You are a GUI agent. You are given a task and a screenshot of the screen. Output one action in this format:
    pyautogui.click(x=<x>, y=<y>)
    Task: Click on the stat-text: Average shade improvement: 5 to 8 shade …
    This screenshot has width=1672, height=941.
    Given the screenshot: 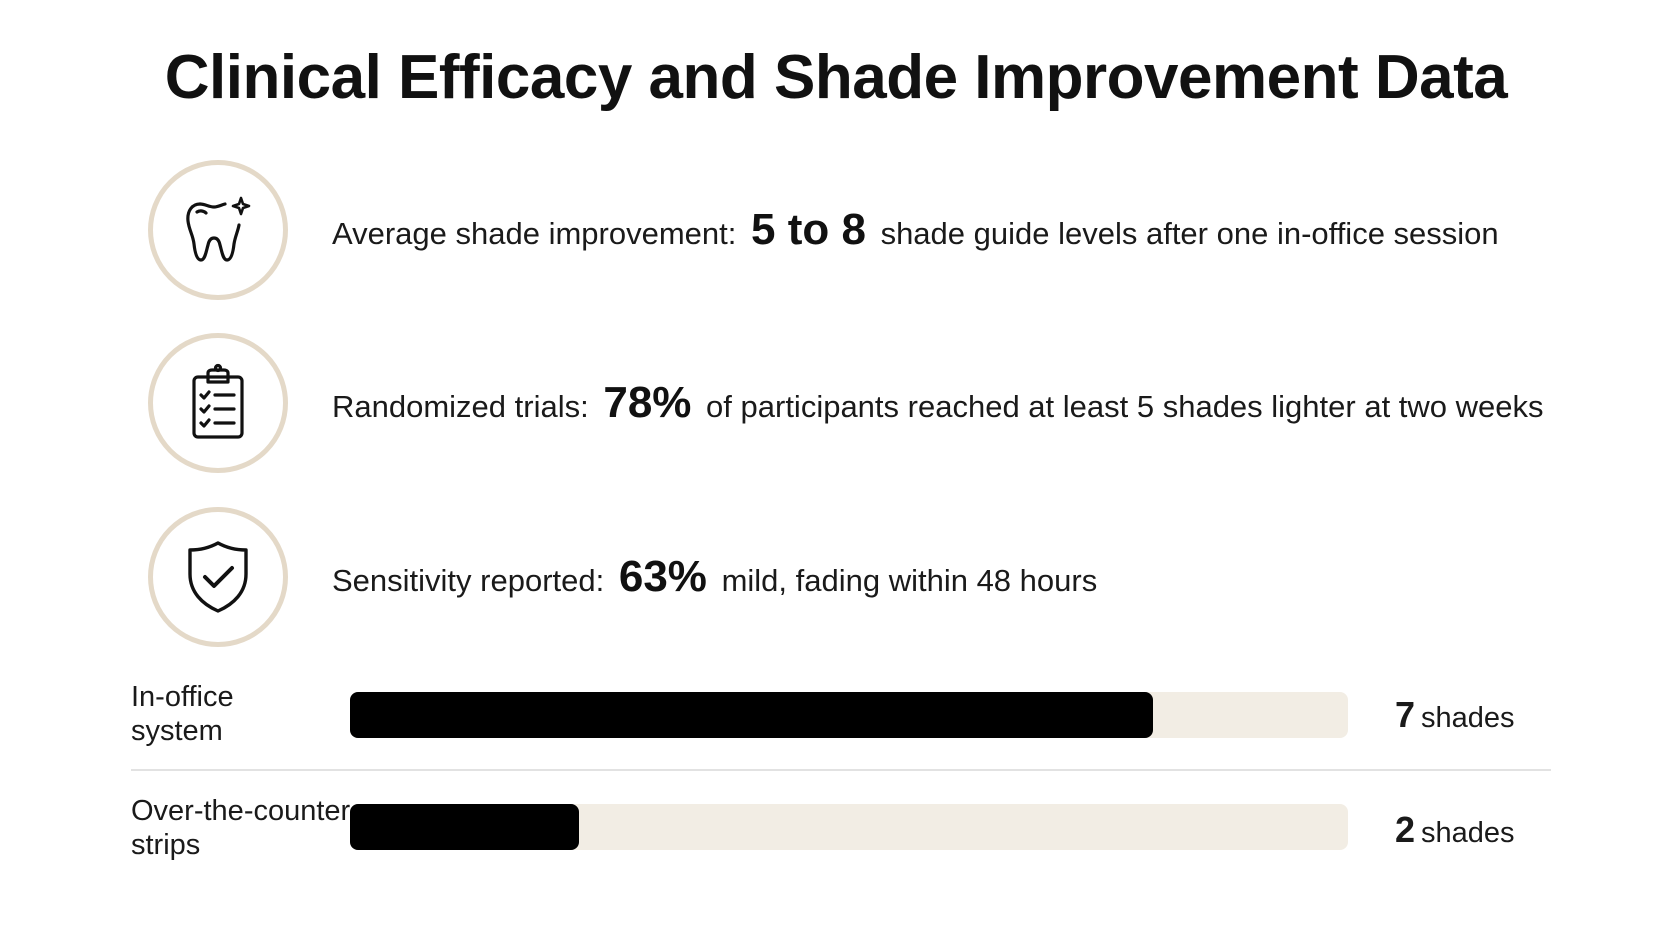 What is the action you would take?
    pyautogui.click(x=915, y=230)
    